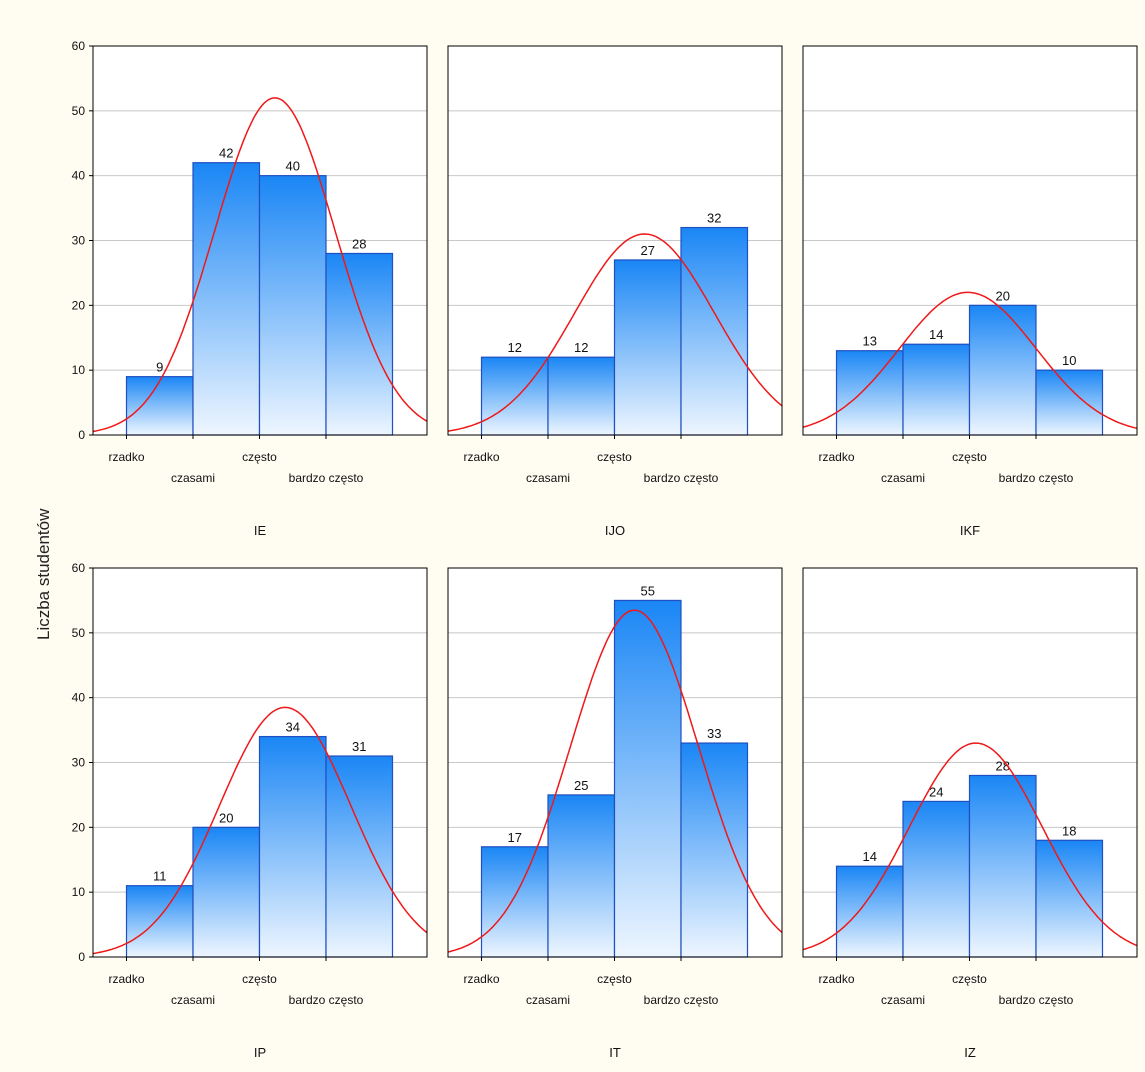 This screenshot has height=1072, width=1145. Describe the element at coordinates (293, 166) in the screenshot. I see `bar-value-label: 40` at that location.